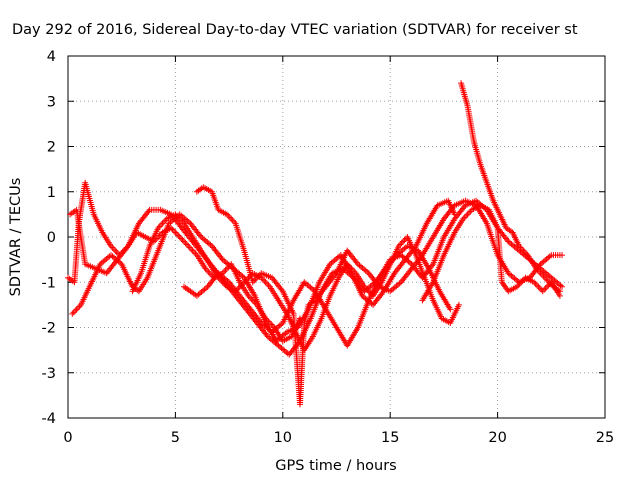 This screenshot has height=480, width=640. I want to click on y-tick-label: -1, so click(49, 283).